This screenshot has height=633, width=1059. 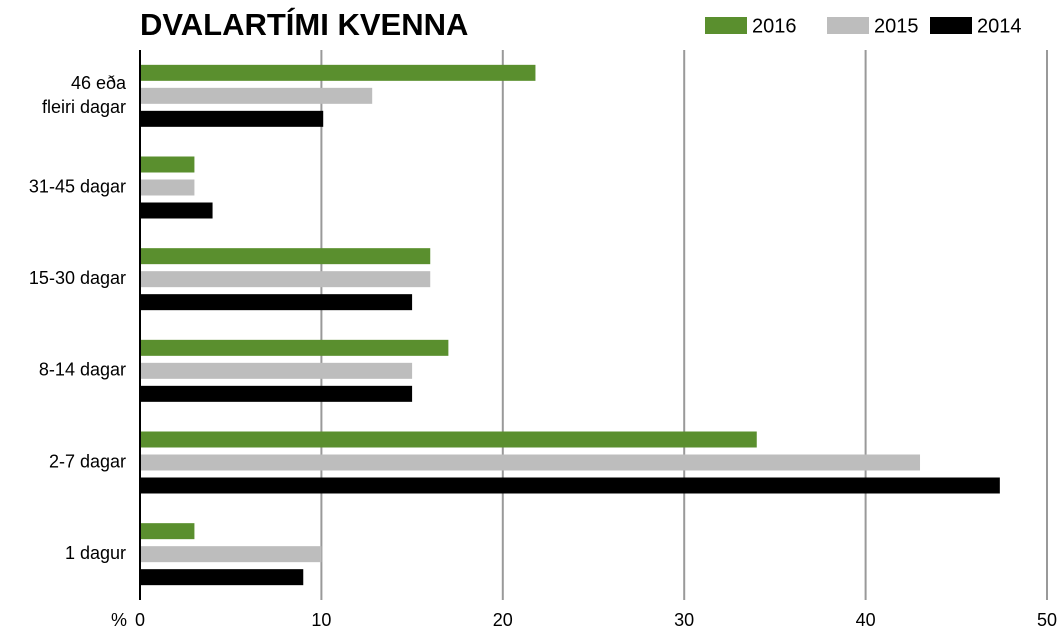 I want to click on y-tick-label: 46 eða fleiri dagar, so click(x=84, y=95).